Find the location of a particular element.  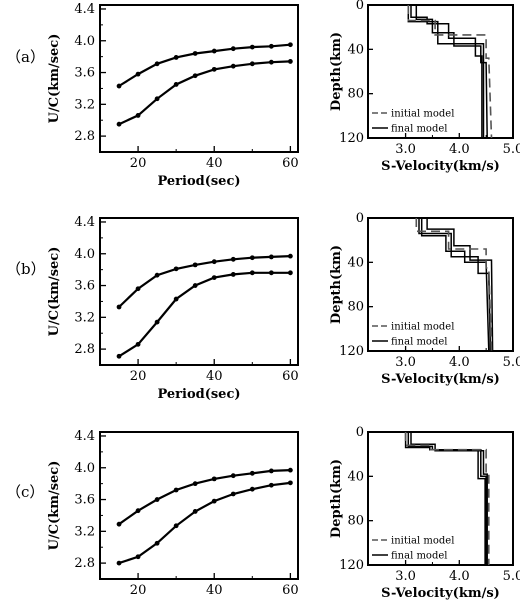

x-axis-label: S-Velocity(km/s) is located at coordinates (440, 593).